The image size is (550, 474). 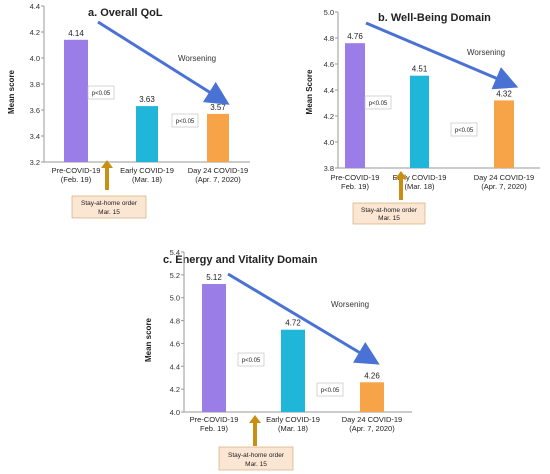 I want to click on bar-value-label: 4.76, so click(x=355, y=36).